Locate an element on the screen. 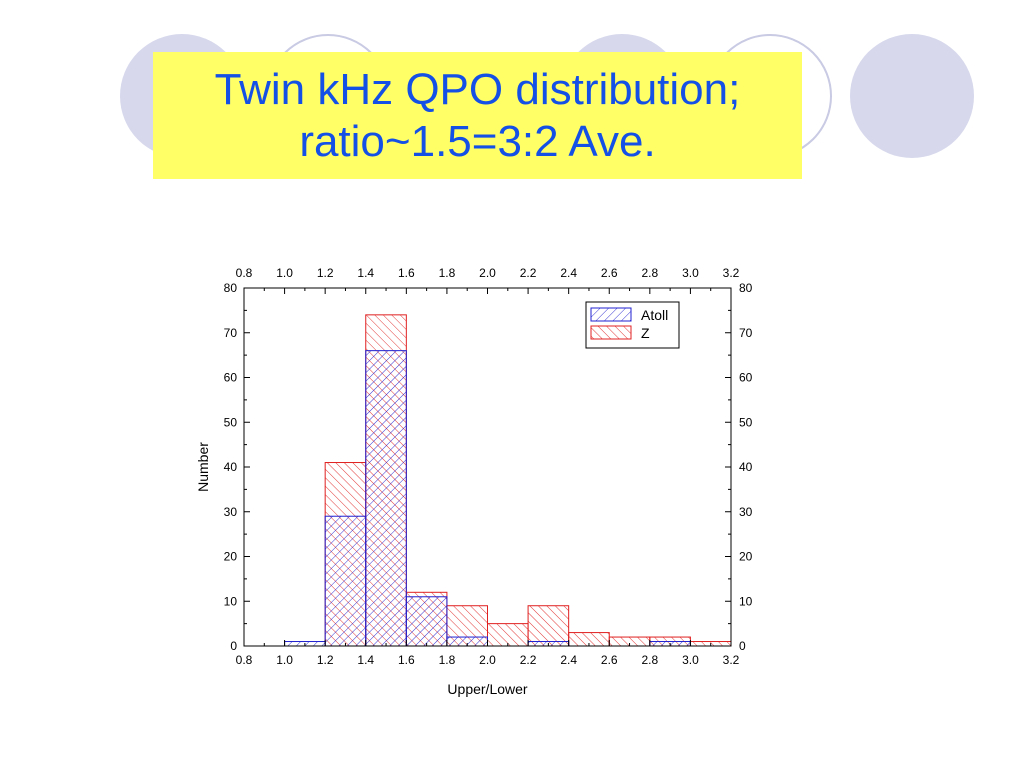 The image size is (1024, 768). legend-label-atoll: Atoll is located at coordinates (654, 315).